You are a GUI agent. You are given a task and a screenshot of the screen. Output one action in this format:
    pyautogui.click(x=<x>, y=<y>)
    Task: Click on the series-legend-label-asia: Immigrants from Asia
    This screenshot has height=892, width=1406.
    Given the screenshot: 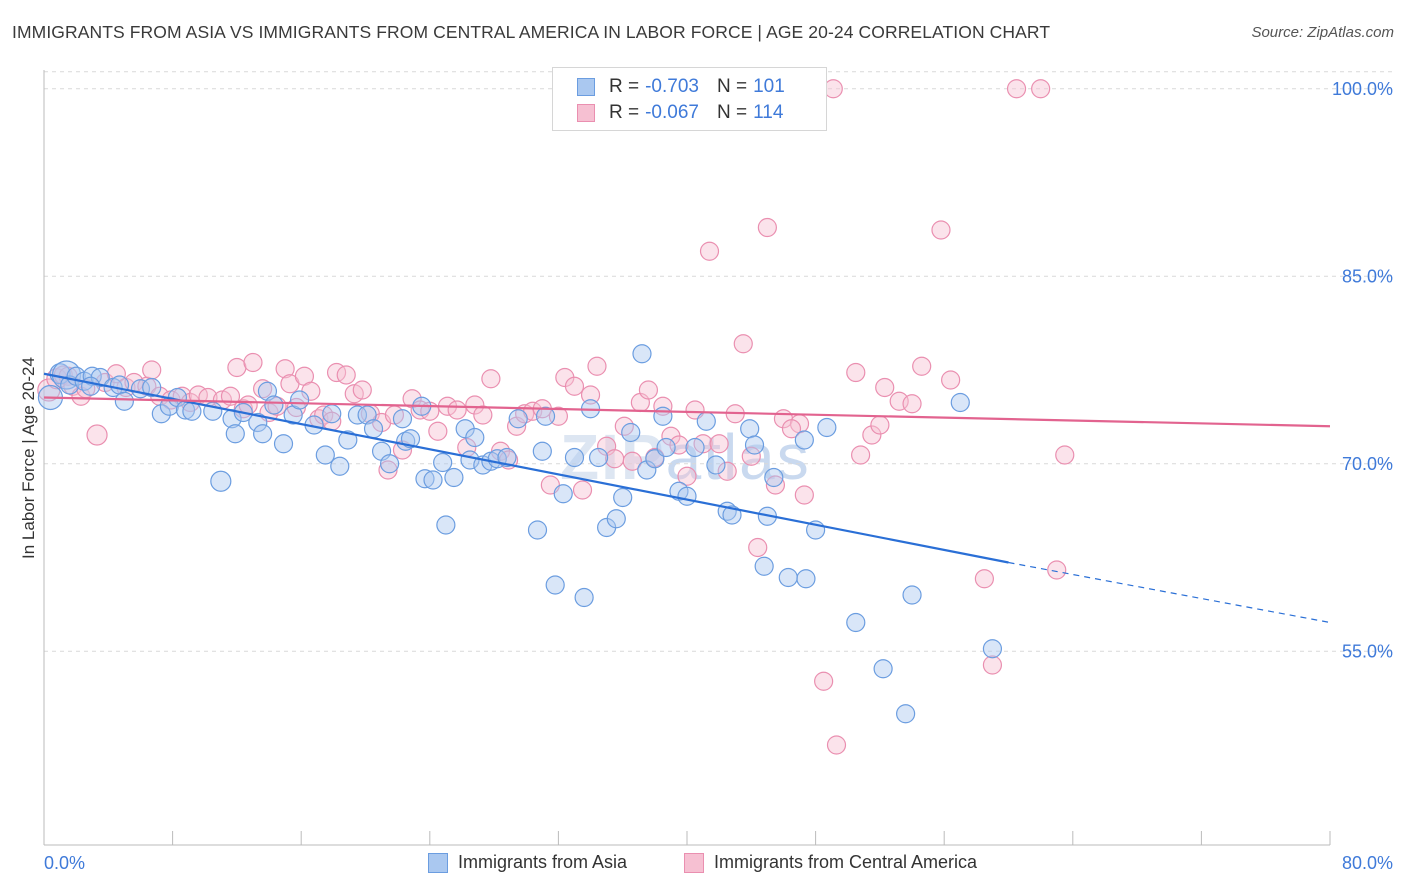 What is the action you would take?
    pyautogui.click(x=543, y=862)
    